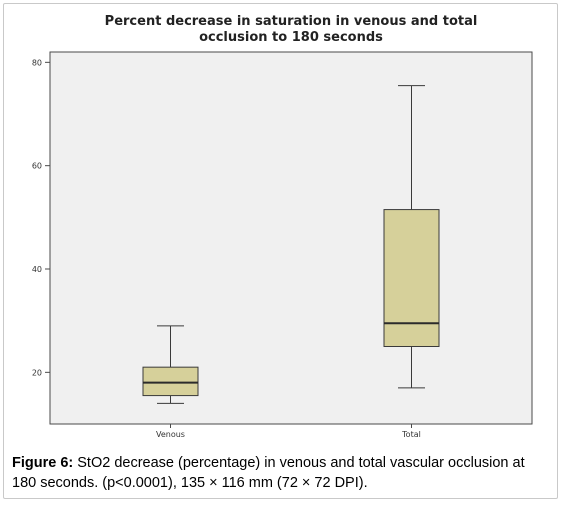 The width and height of the screenshot is (564, 506). What do you see at coordinates (170, 381) in the screenshot?
I see `iqr-box-venous` at bounding box center [170, 381].